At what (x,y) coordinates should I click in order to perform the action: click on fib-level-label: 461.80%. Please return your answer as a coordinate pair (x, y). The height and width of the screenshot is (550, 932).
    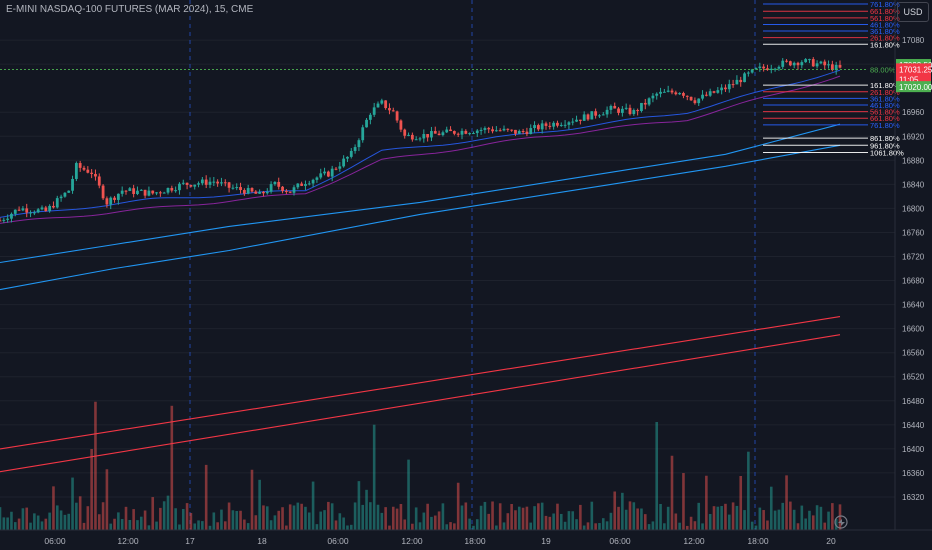
    Looking at the image, I should click on (885, 24).